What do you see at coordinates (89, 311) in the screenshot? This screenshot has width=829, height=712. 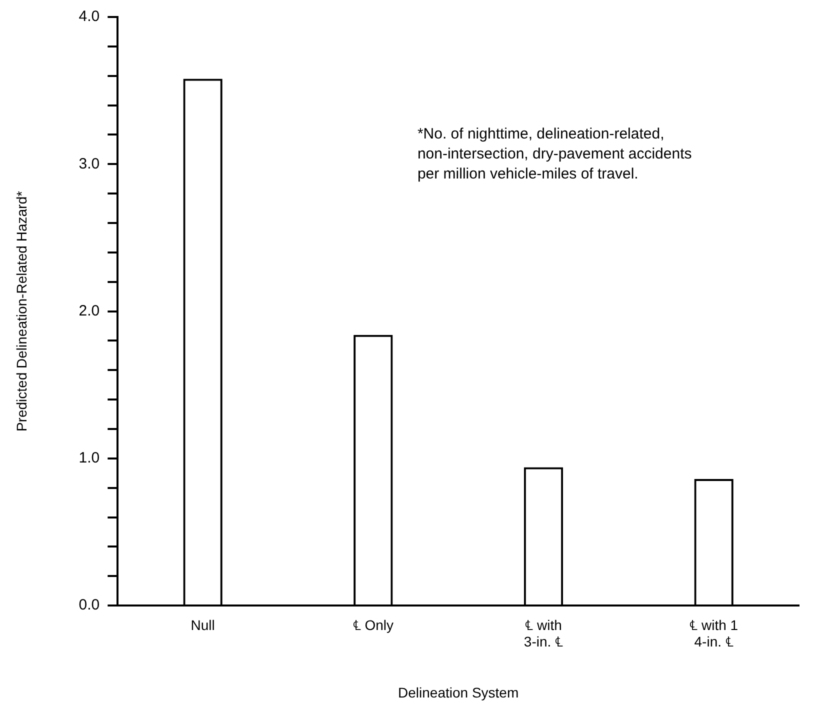 I see `y-tick-label: 2.0` at bounding box center [89, 311].